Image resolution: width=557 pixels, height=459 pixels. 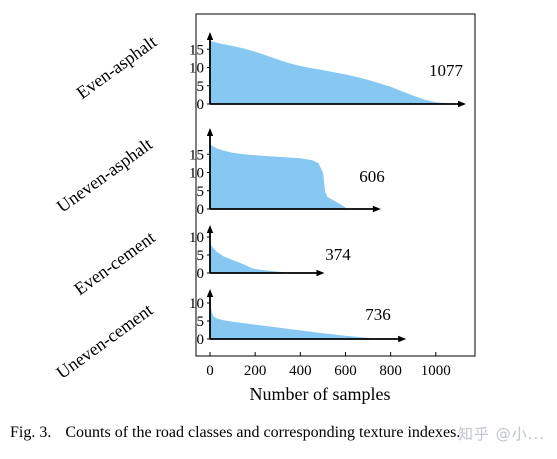 I want to click on x-tick-label: 200, so click(x=255, y=371).